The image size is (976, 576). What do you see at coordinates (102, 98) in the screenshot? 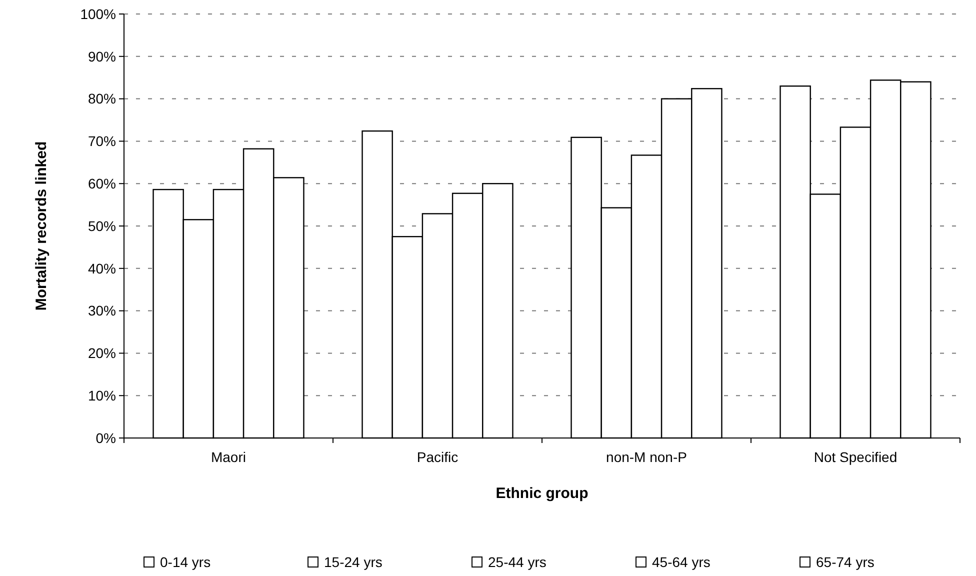
I see `y-tick-label: 80%` at bounding box center [102, 98].